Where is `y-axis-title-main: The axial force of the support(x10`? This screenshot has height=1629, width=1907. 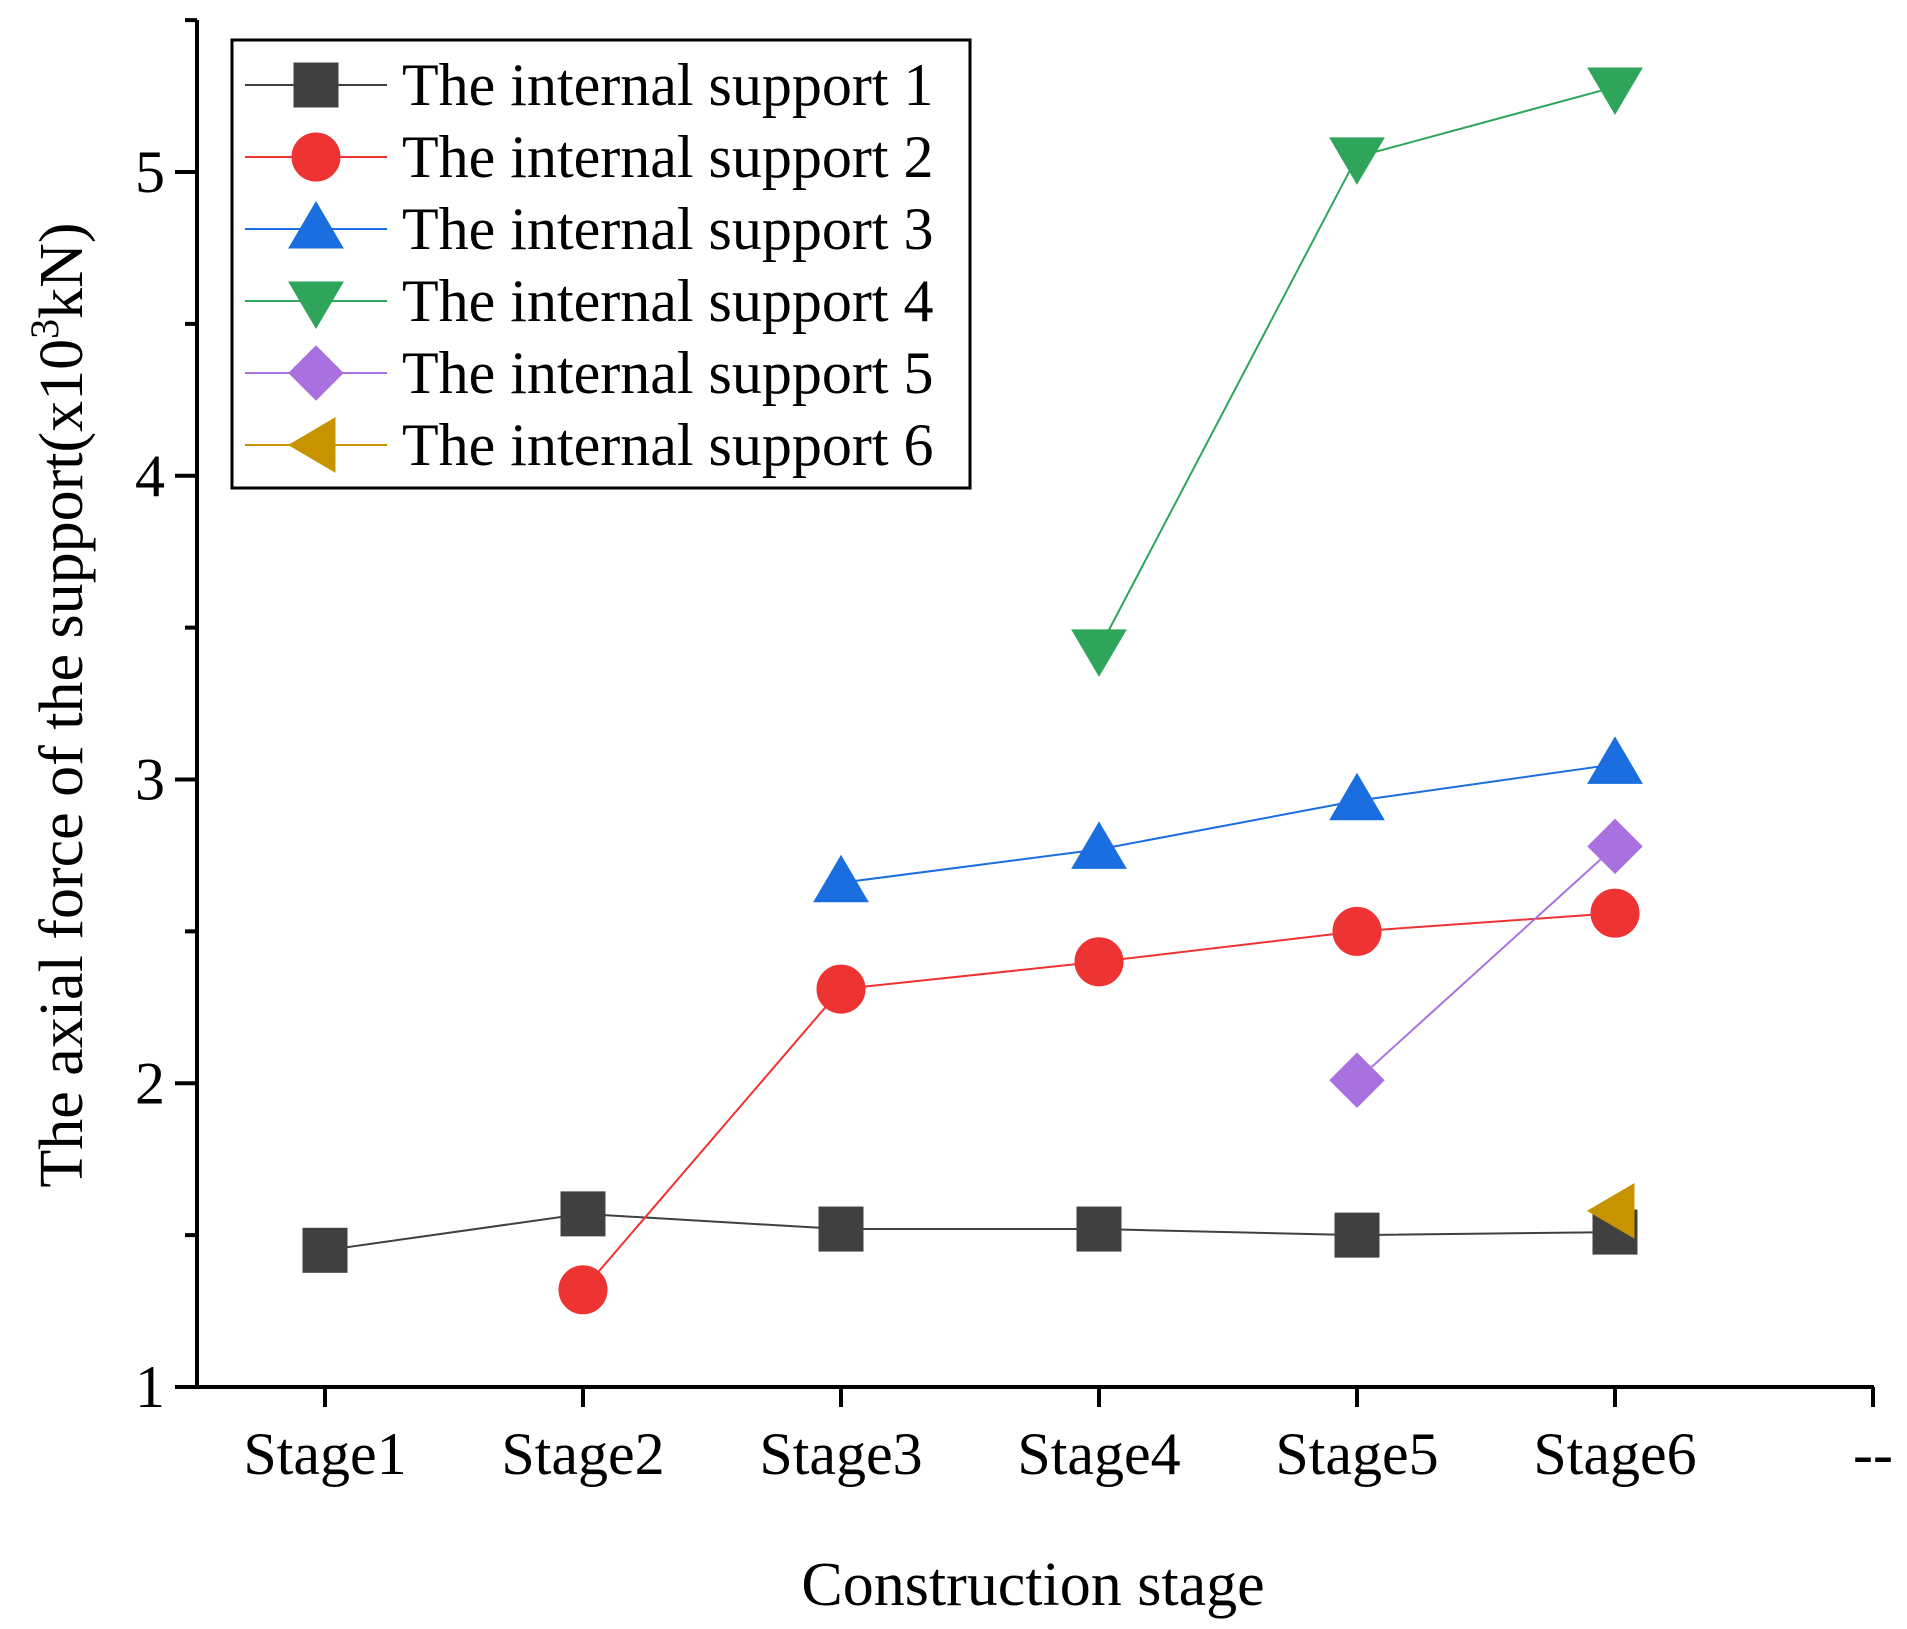 y-axis-title-main: The axial force of the support(x10 is located at coordinates (62, 763).